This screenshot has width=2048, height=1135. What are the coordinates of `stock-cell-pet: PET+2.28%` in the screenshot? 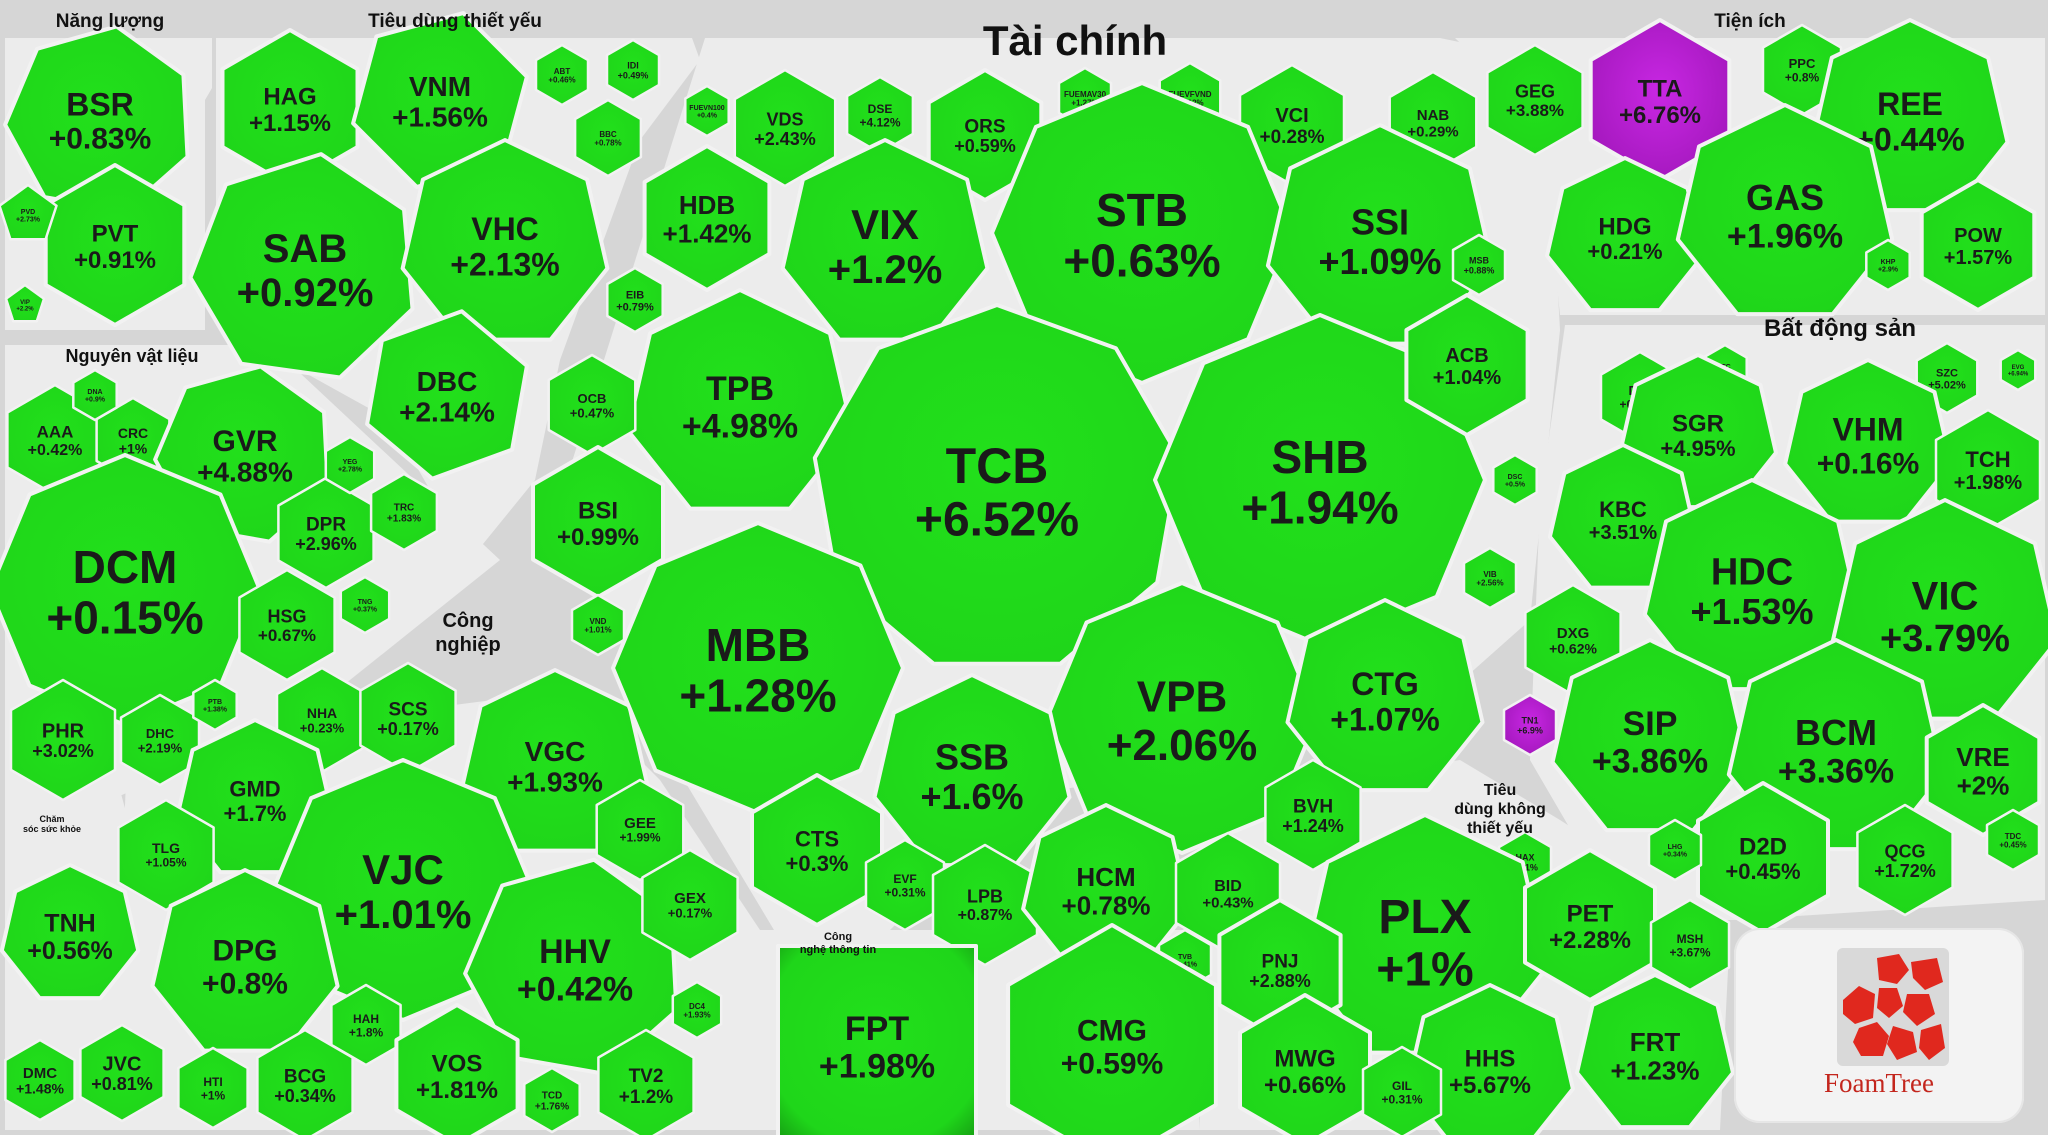 It's located at (1590, 925).